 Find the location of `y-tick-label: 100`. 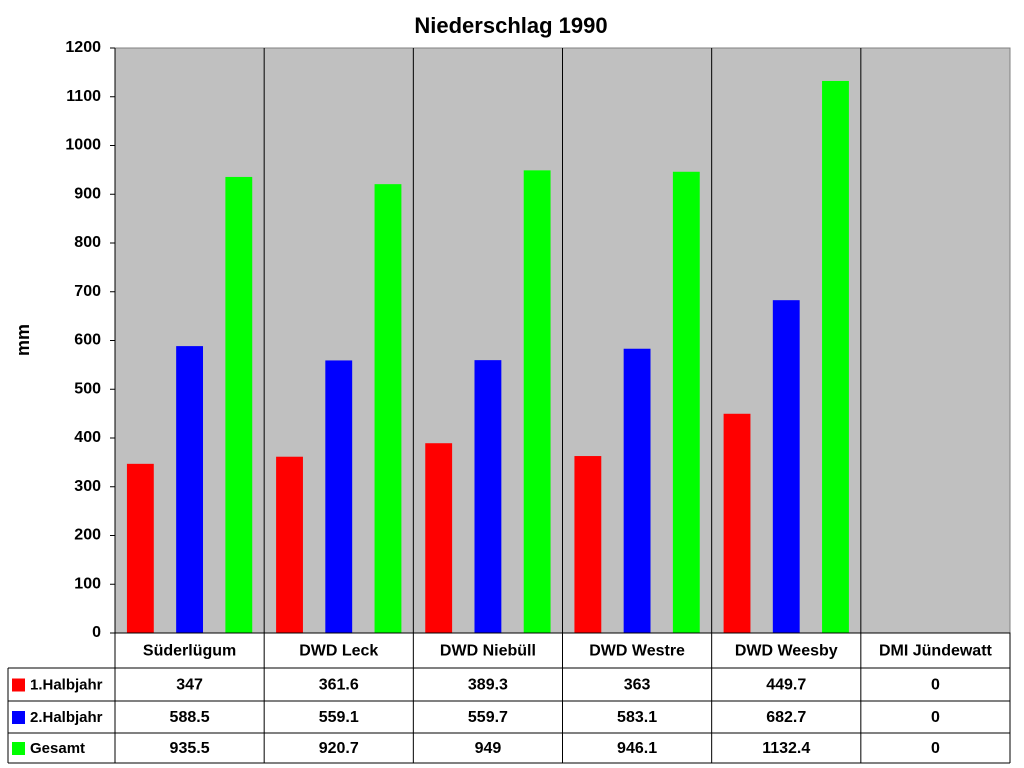

y-tick-label: 100 is located at coordinates (87, 583).